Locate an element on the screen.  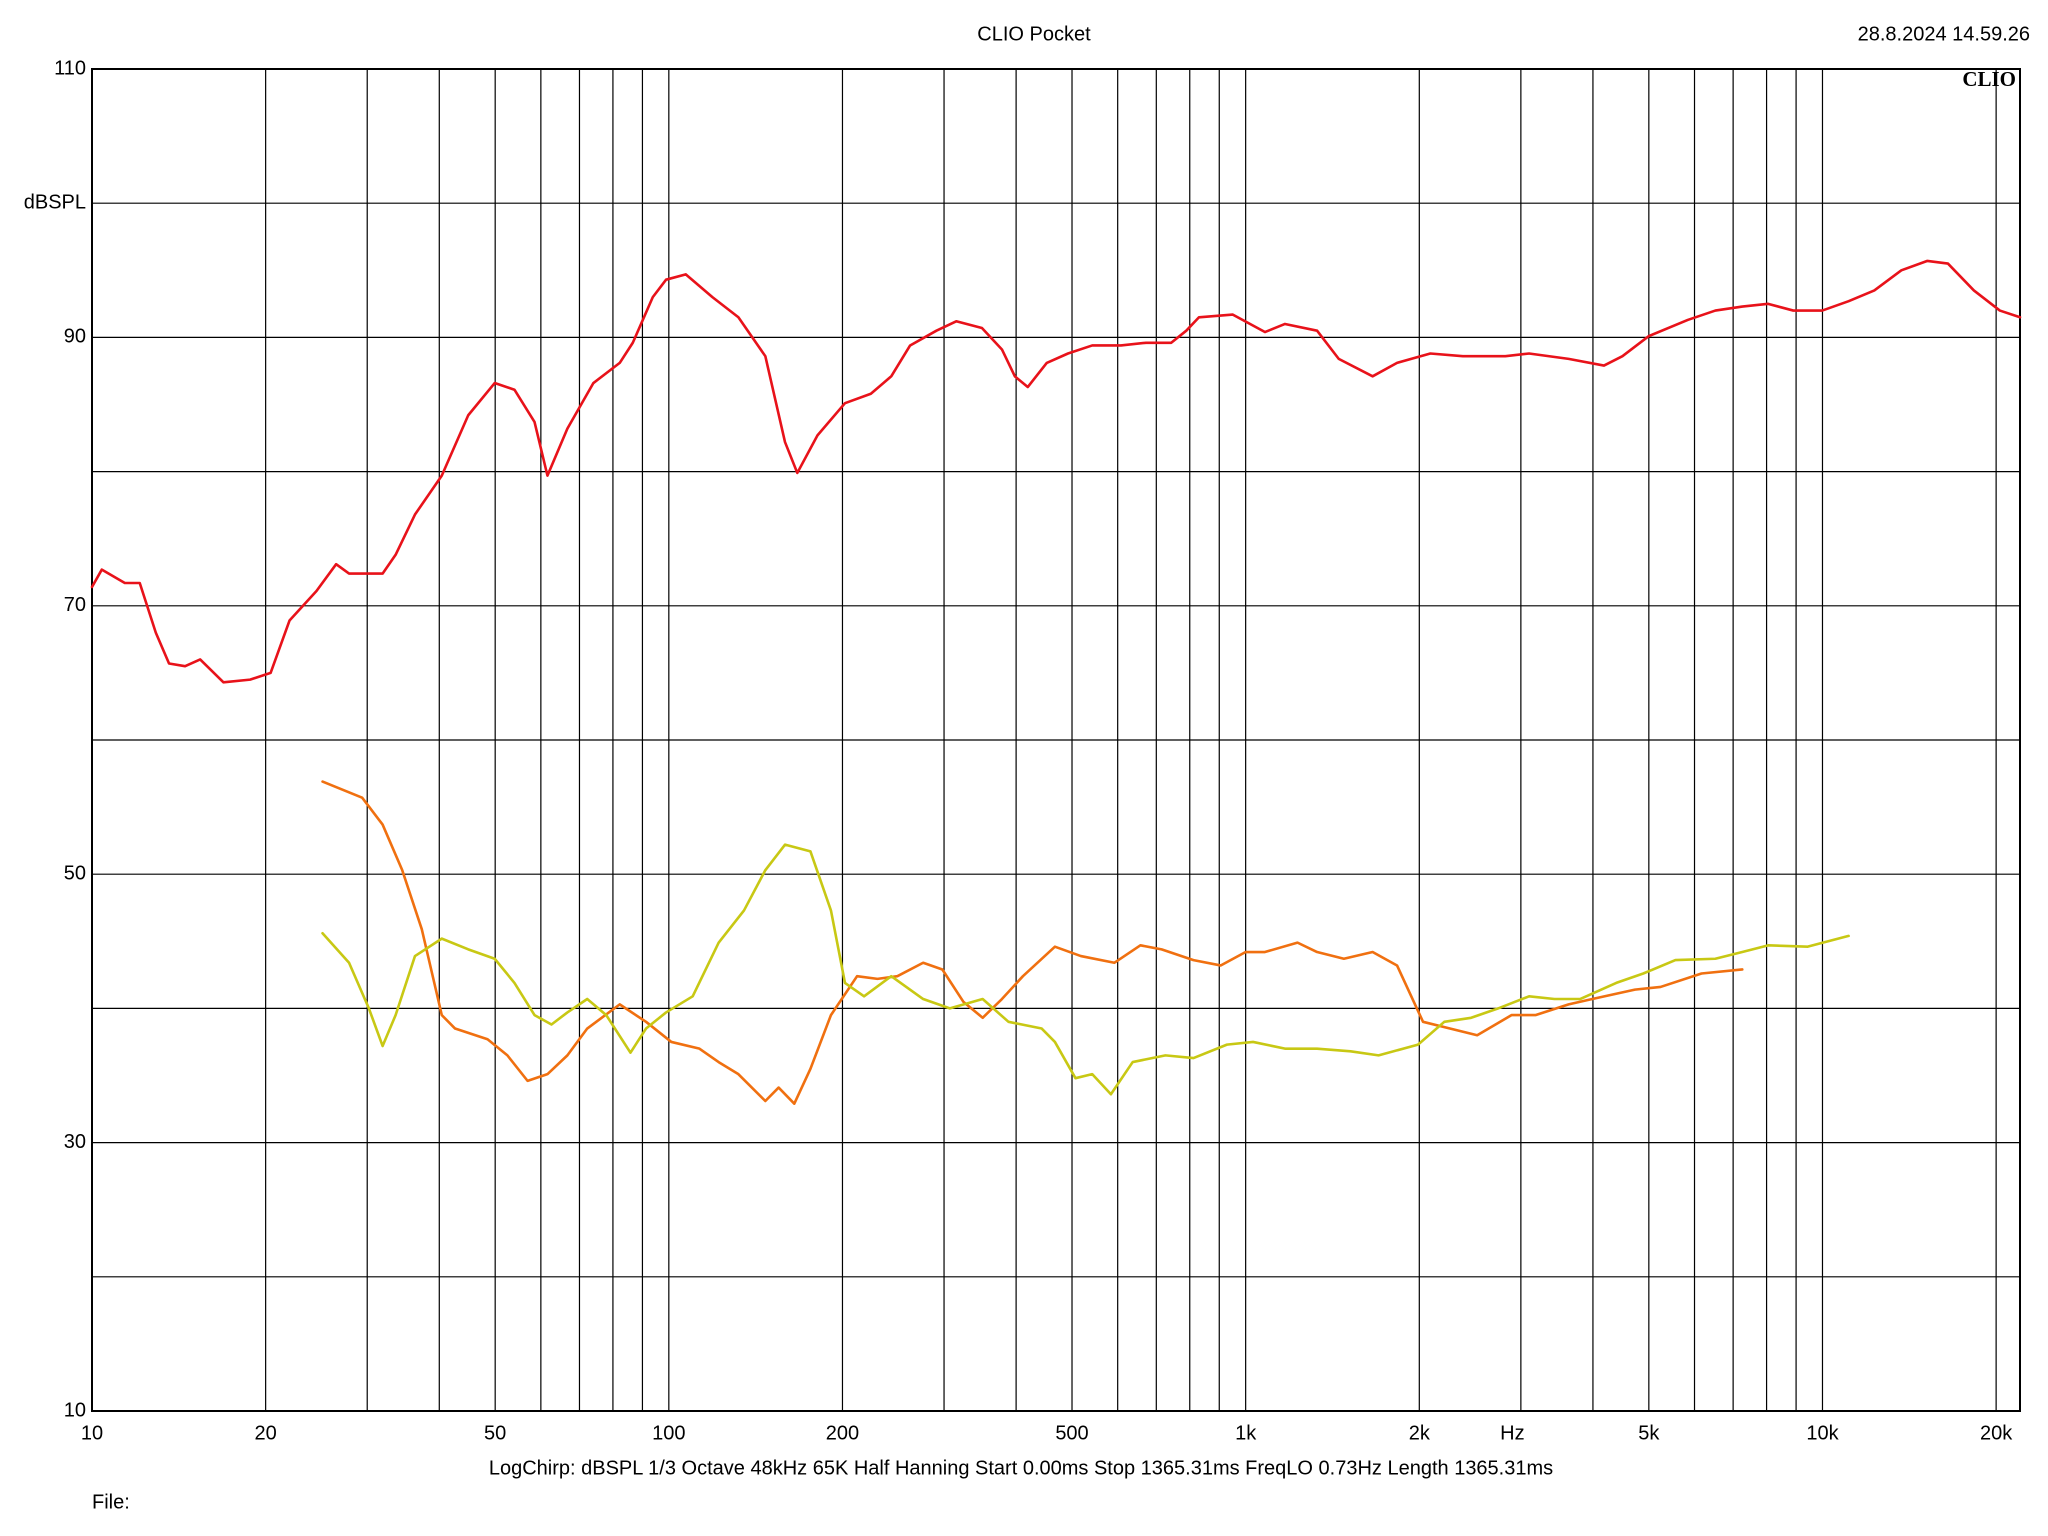
x-tick-label: 200 is located at coordinates (842, 1433).